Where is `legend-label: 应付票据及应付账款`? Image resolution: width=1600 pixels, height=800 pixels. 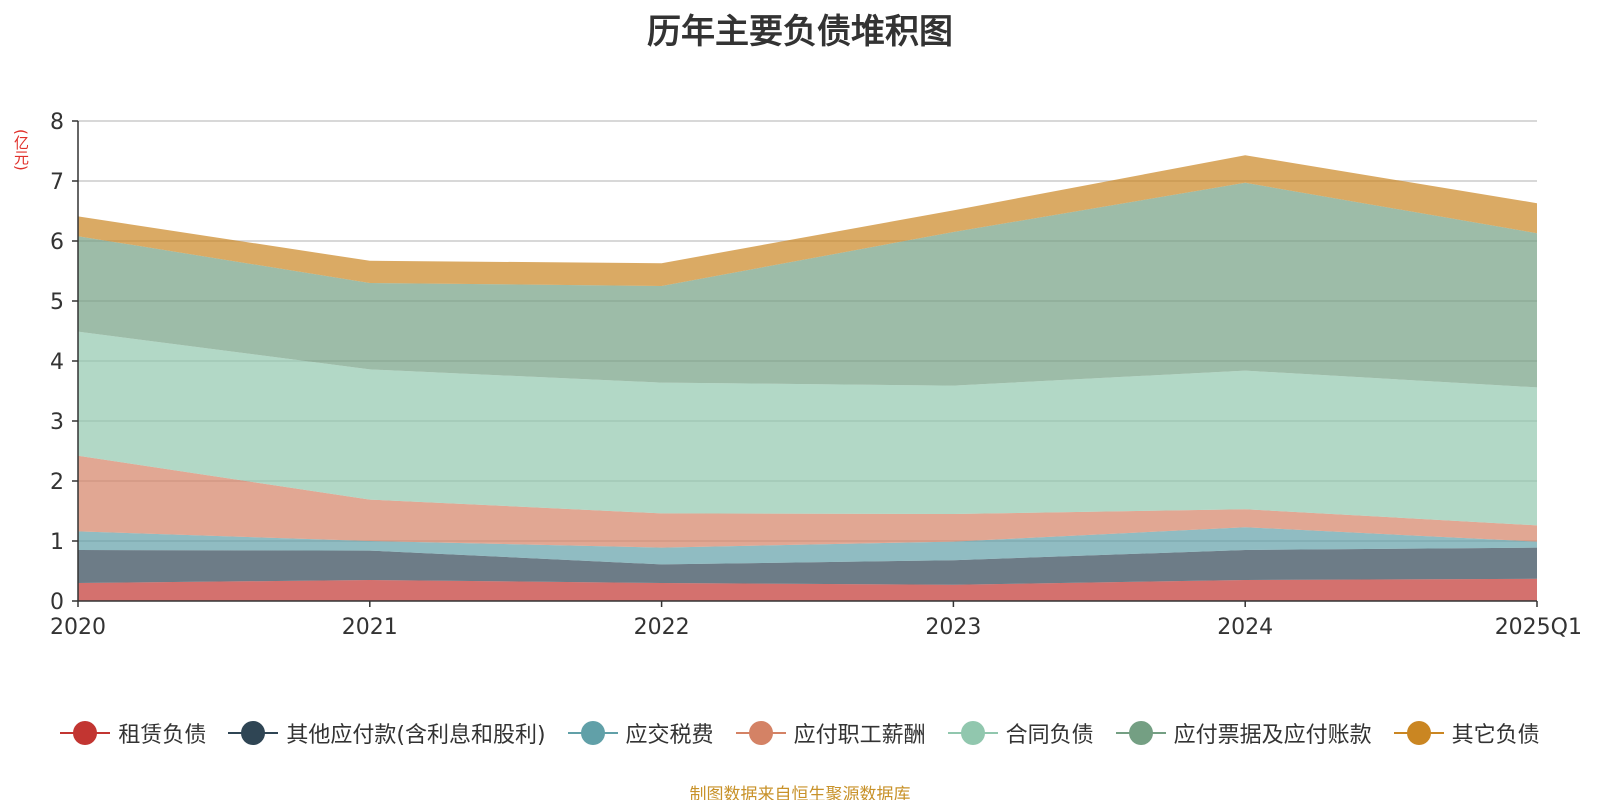 legend-label: 应付票据及应付账款 is located at coordinates (1272, 735).